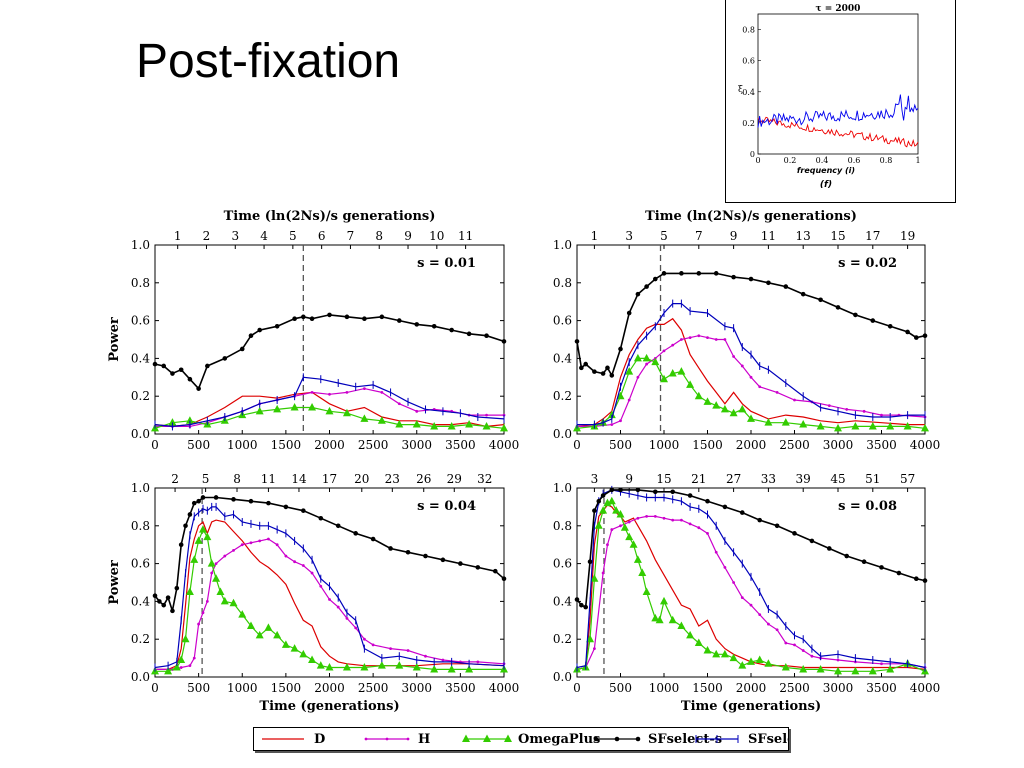 The height and width of the screenshot is (768, 1024). I want to click on inset-y-tick: 0, so click(752, 154).